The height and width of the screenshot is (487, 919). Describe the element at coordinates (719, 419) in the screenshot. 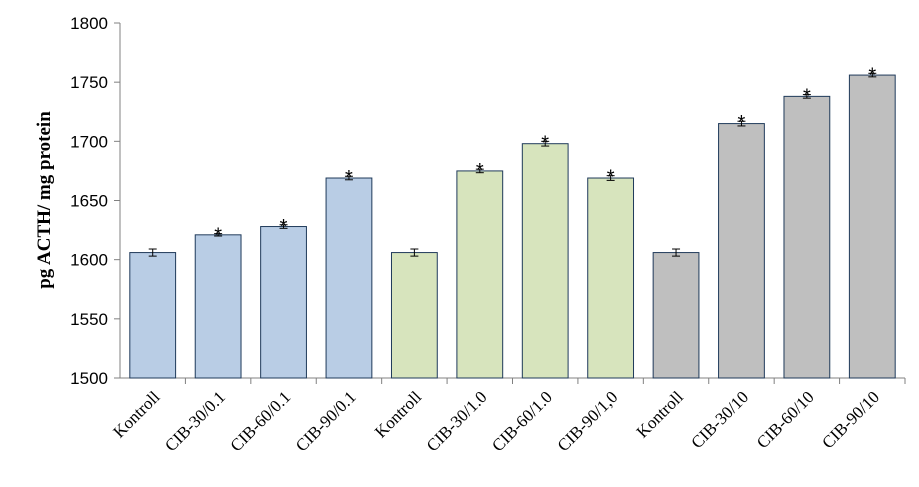

I see `x-tick-label: CIB-30/10` at that location.